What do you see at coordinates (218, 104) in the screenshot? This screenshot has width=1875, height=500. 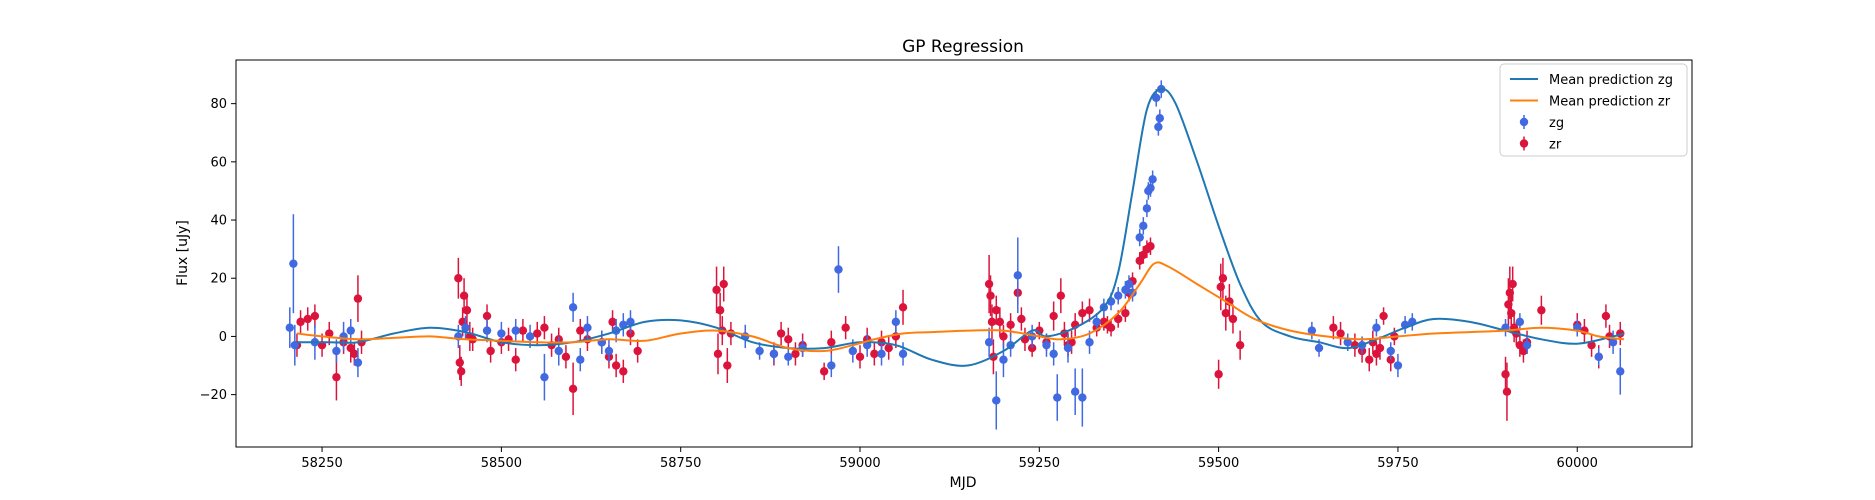 I see `y-tick-label: 80` at bounding box center [218, 104].